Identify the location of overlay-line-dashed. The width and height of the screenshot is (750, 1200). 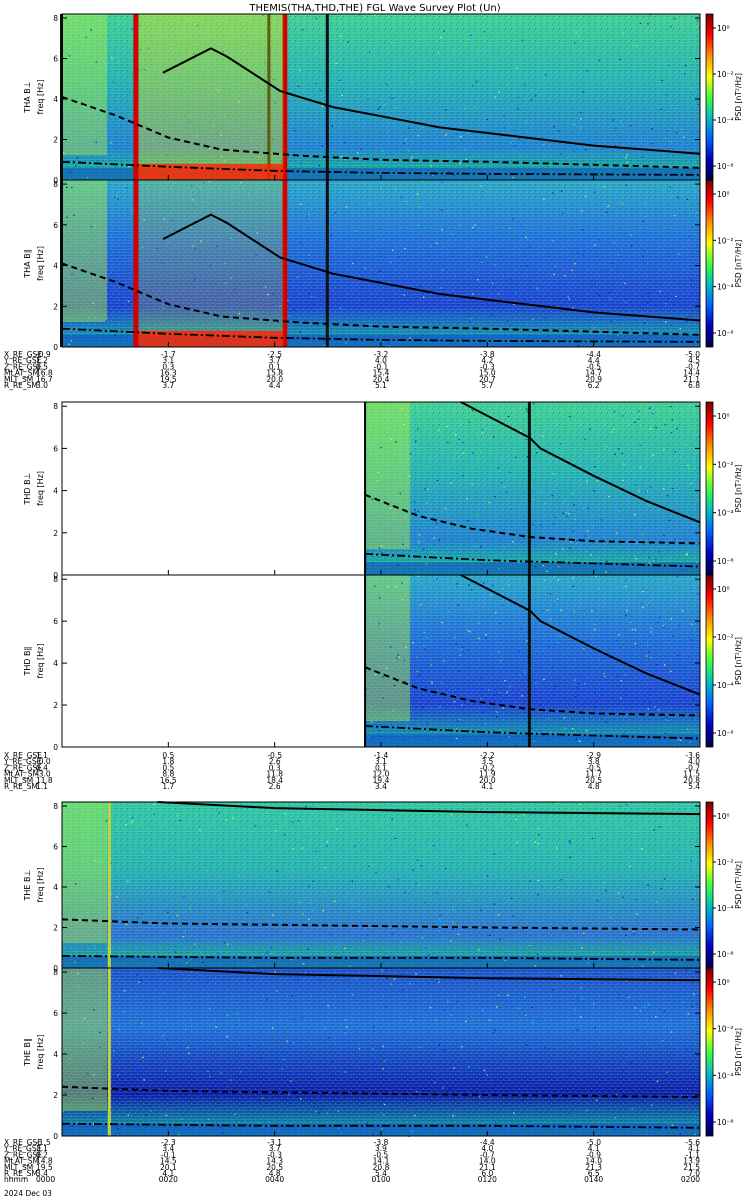
(381, 299).